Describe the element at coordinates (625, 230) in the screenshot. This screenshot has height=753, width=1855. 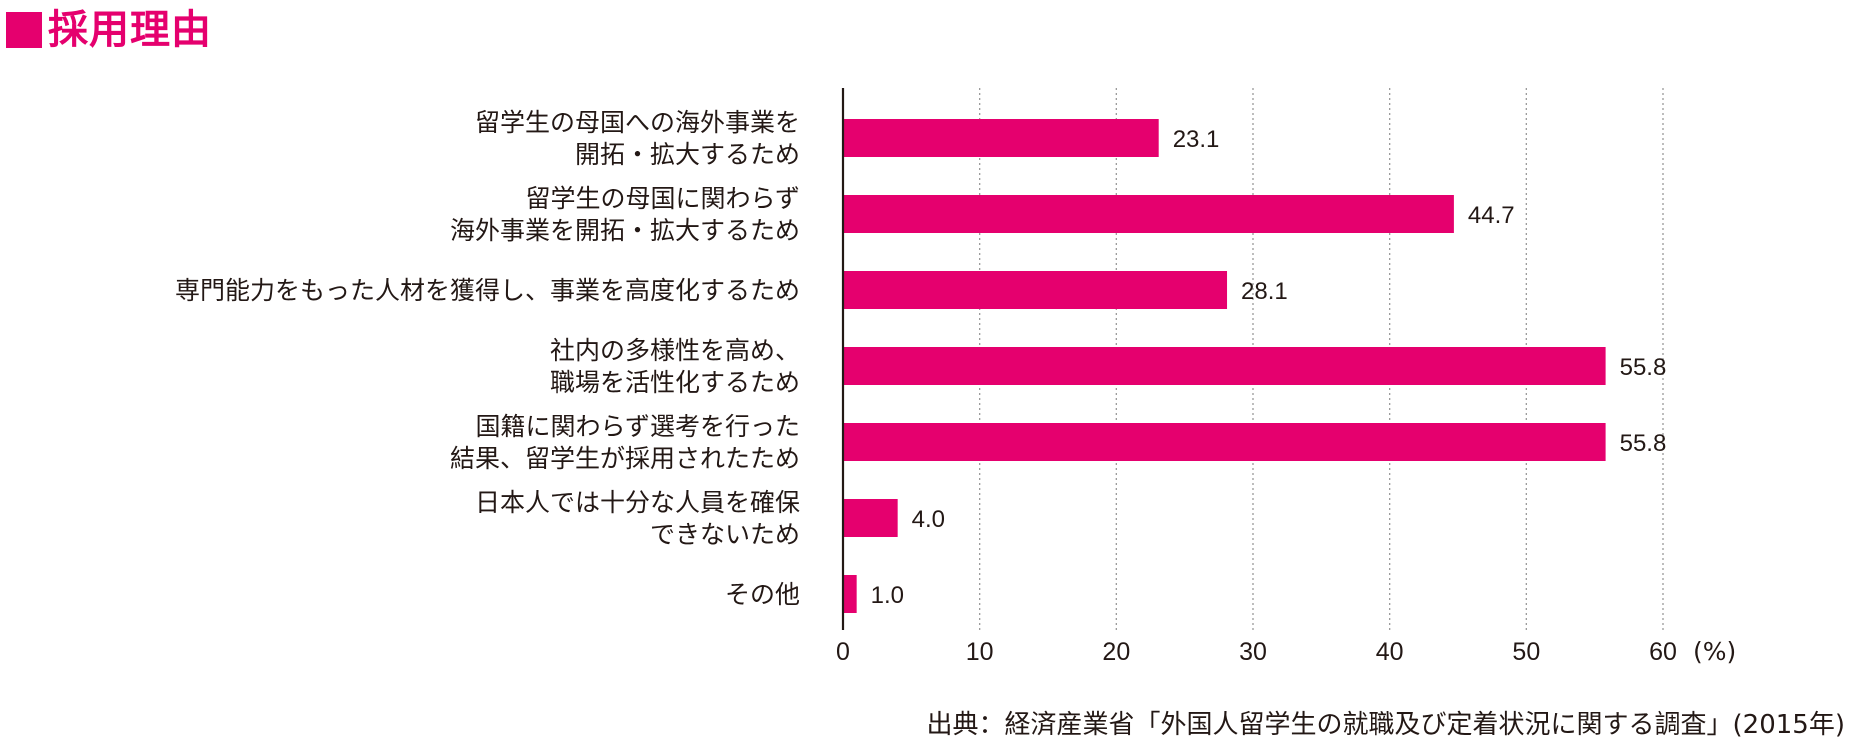
I see `category-label: 海外事業を開拓・拡大するため` at that location.